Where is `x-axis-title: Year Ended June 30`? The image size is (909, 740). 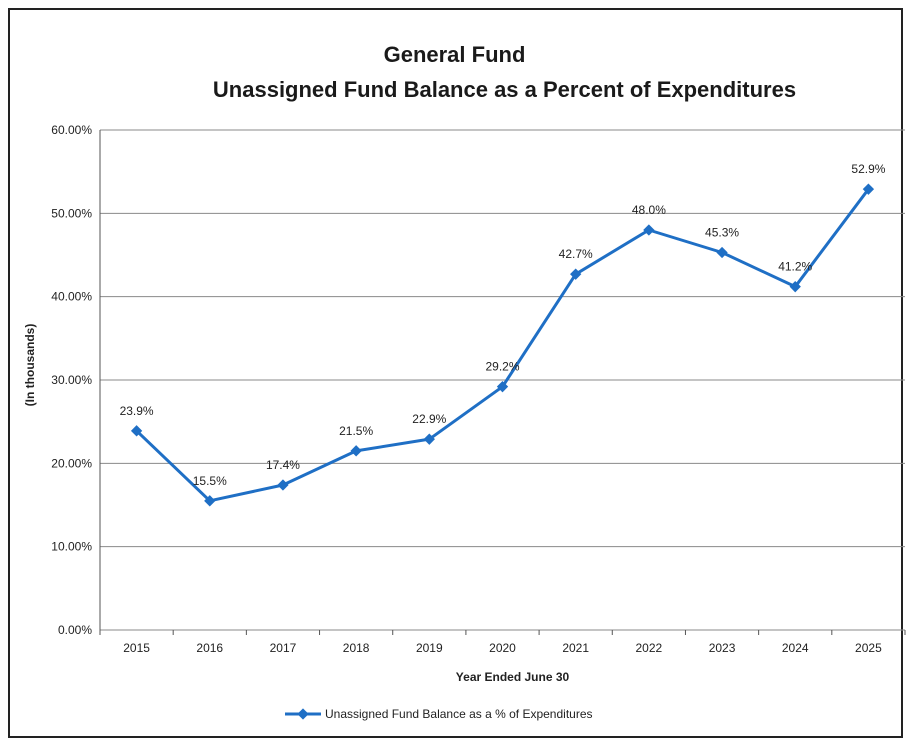
x-axis-title: Year Ended June 30 is located at coordinates (513, 677).